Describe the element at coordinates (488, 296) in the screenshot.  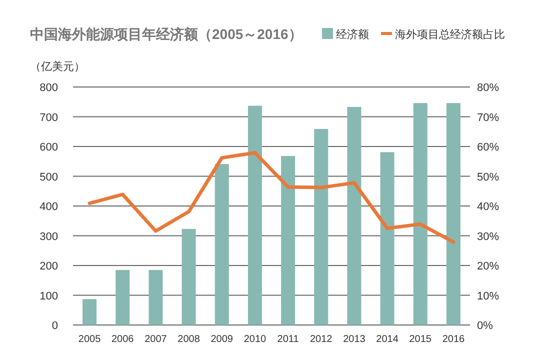
I see `y2-tick-label: 10%` at that location.